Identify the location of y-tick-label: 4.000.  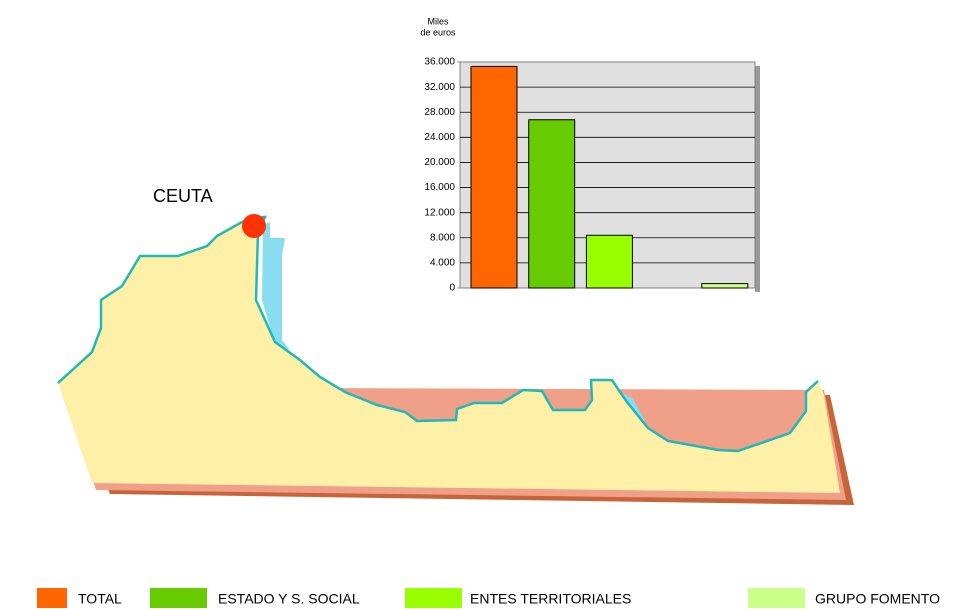
(442, 263).